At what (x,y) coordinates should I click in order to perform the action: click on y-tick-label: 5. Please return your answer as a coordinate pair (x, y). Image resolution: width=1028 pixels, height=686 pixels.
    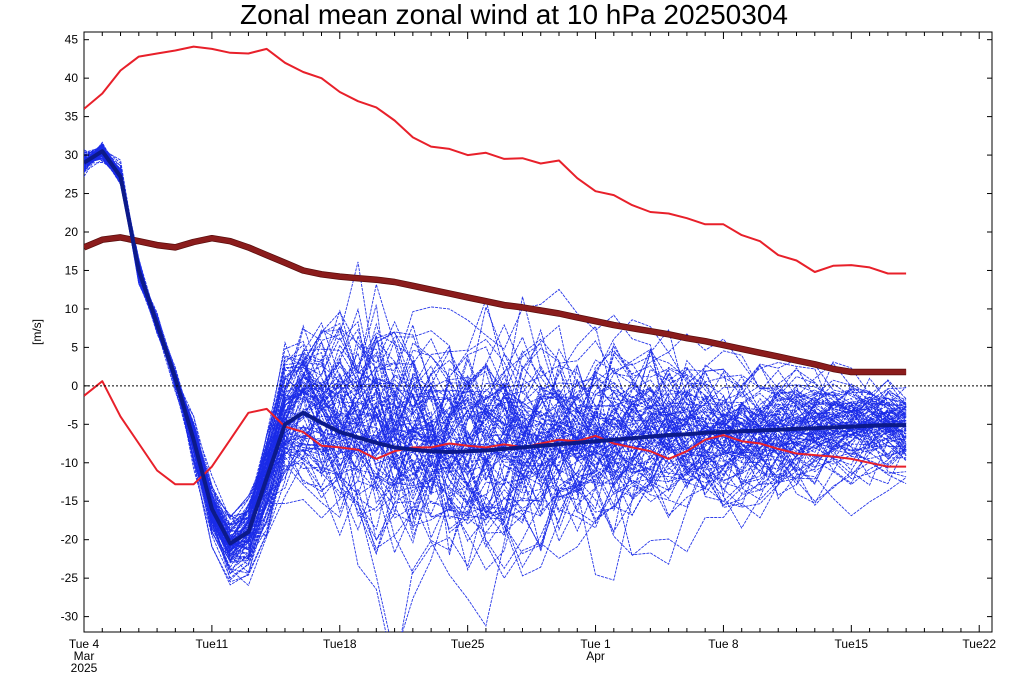
    Looking at the image, I should click on (74, 347).